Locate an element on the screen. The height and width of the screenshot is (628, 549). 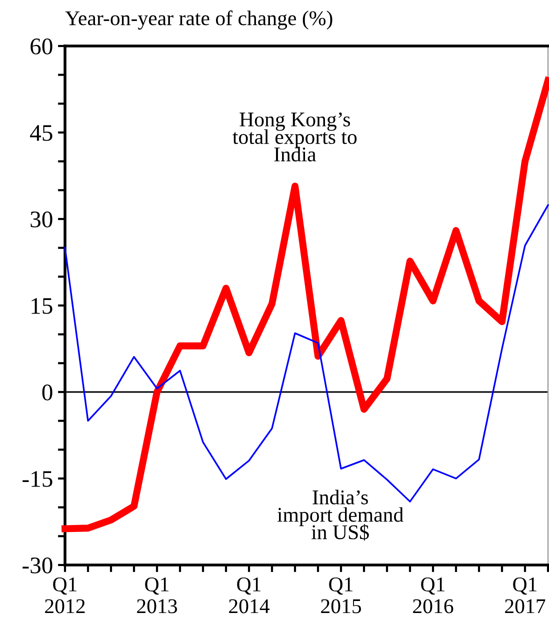
y-axis-title: Year-on-year rate of change (%) is located at coordinates (198, 20).